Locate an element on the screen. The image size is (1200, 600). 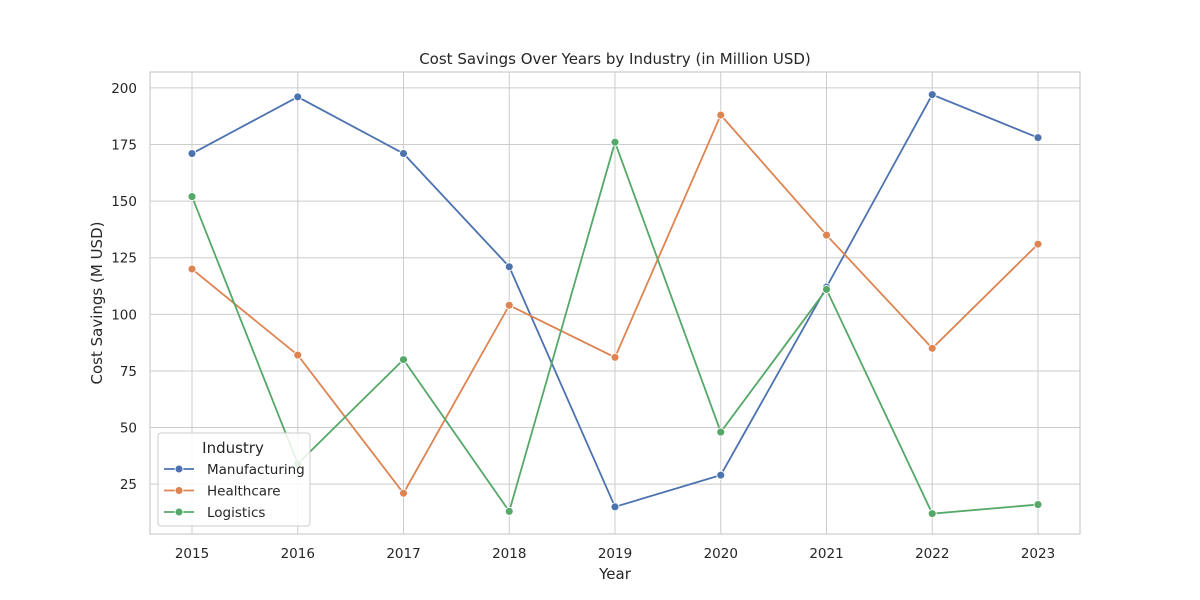
legend-label-manufacturing: Manufacturing is located at coordinates (256, 470).